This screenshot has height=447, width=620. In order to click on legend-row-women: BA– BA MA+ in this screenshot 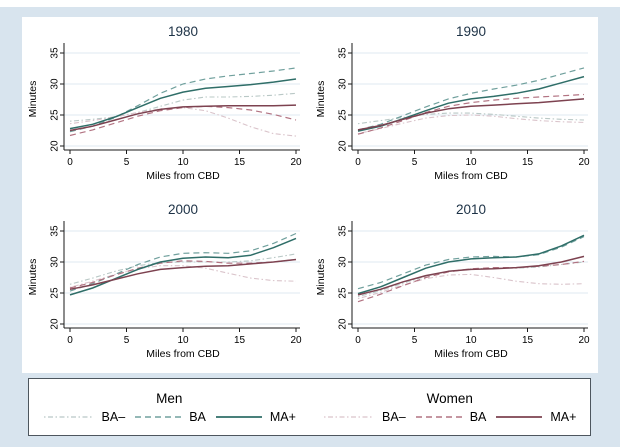, I will do `click(449, 417)`.